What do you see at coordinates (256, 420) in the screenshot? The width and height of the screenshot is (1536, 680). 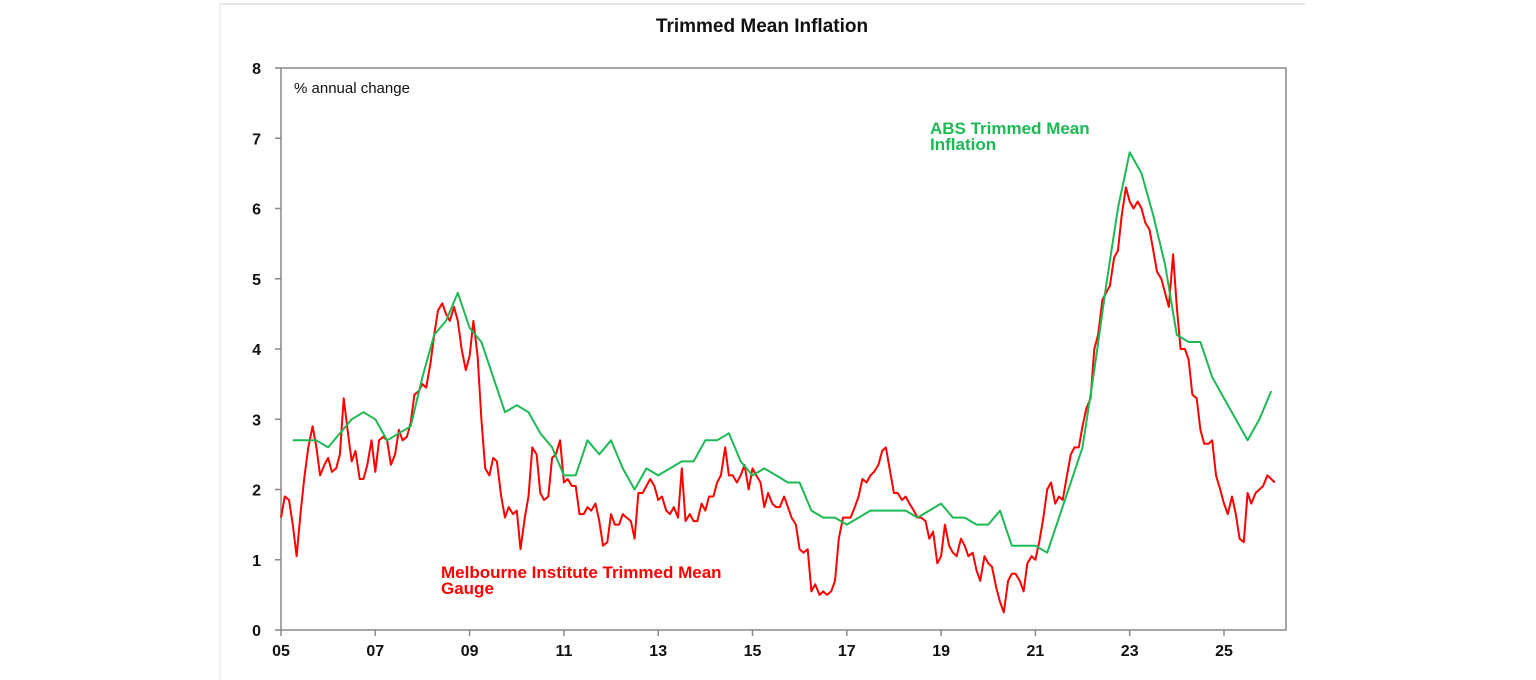 I see `y-tick-label: 3` at bounding box center [256, 420].